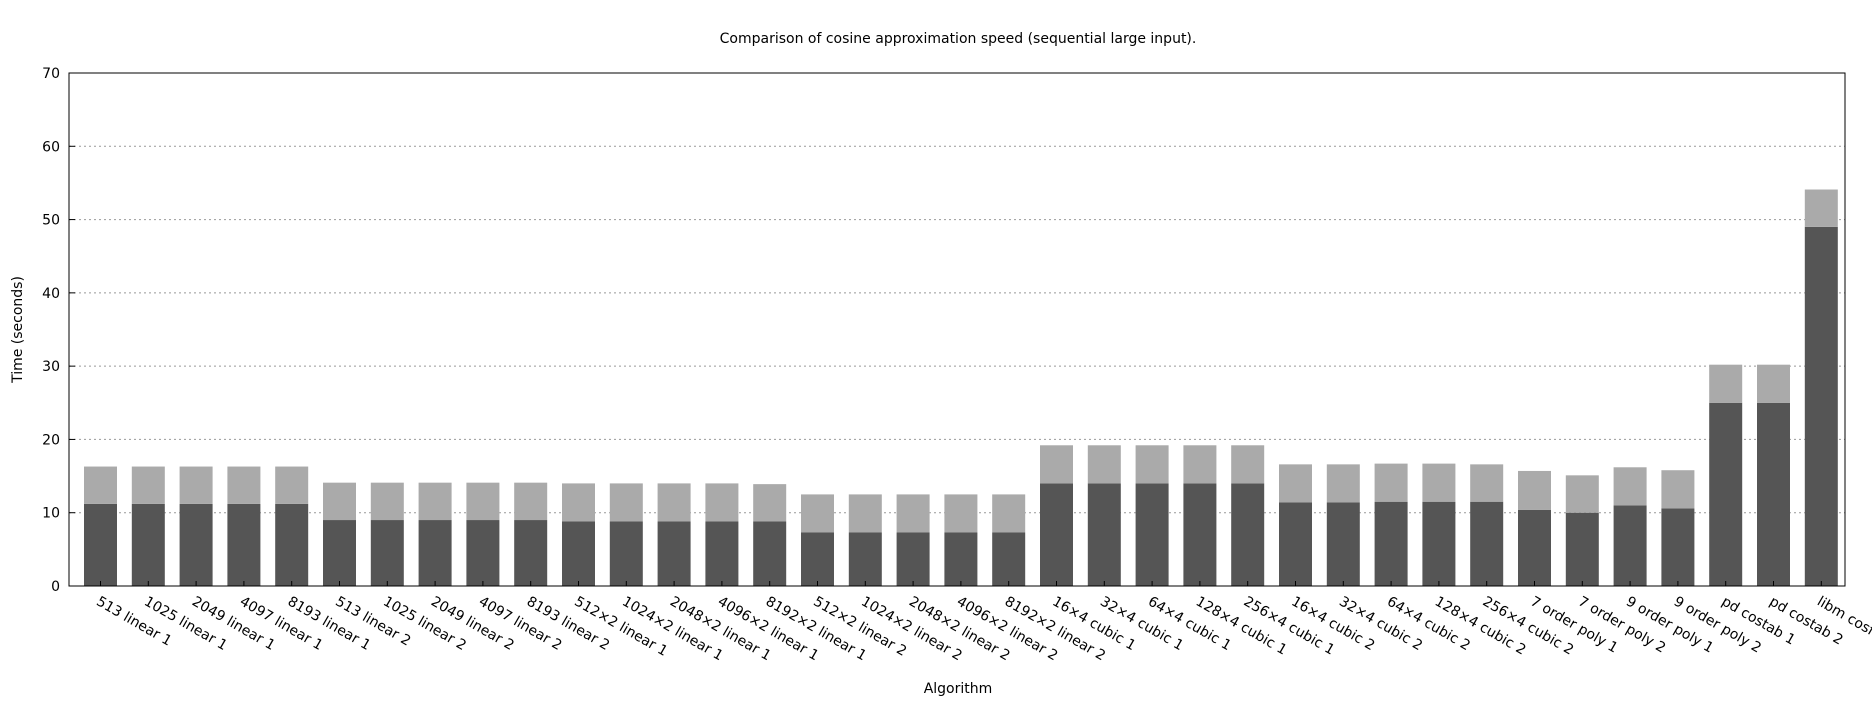  What do you see at coordinates (51, 514) in the screenshot?
I see `y-tick-label: 10` at bounding box center [51, 514].